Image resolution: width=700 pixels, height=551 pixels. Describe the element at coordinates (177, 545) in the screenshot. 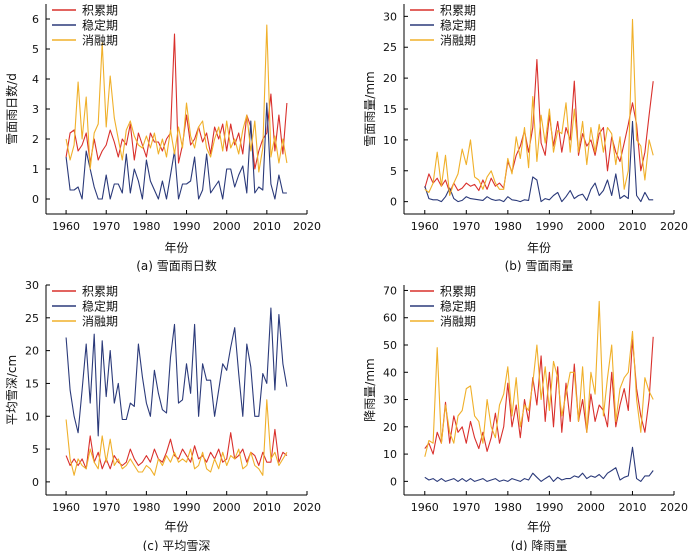

I see `panel-caption: (c) 平均雪深` at that location.